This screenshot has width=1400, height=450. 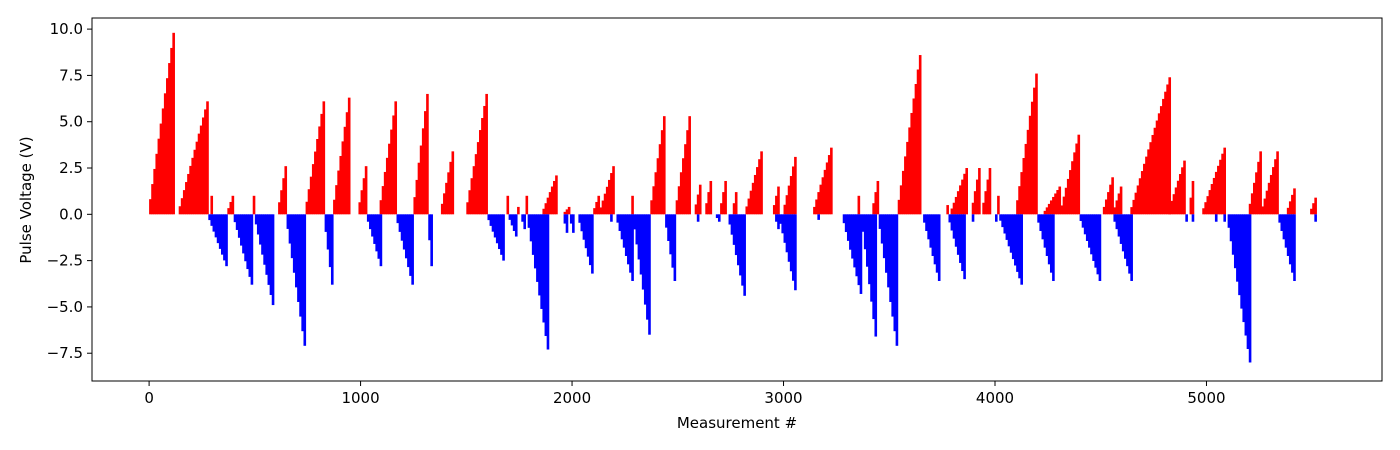 I want to click on y-tick-label: 7.5, so click(x=71, y=75).